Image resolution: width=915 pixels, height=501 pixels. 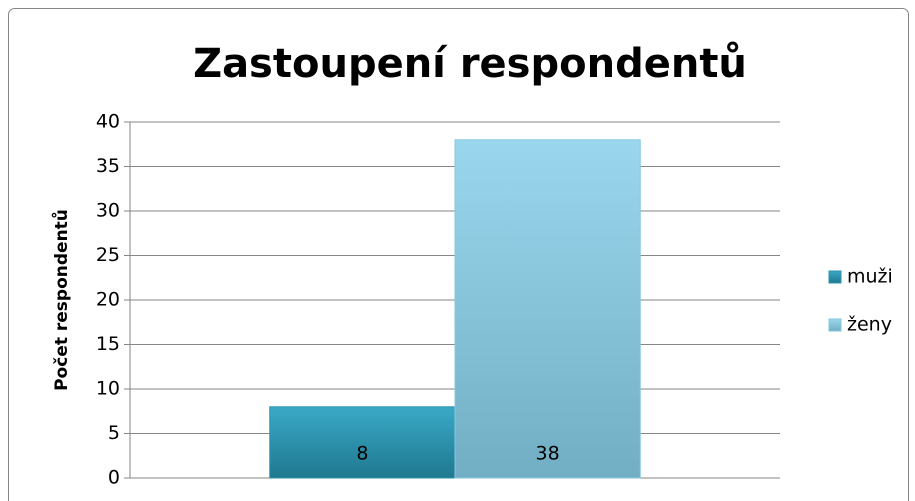 I want to click on y-tick-label: 10, so click(x=108, y=389).